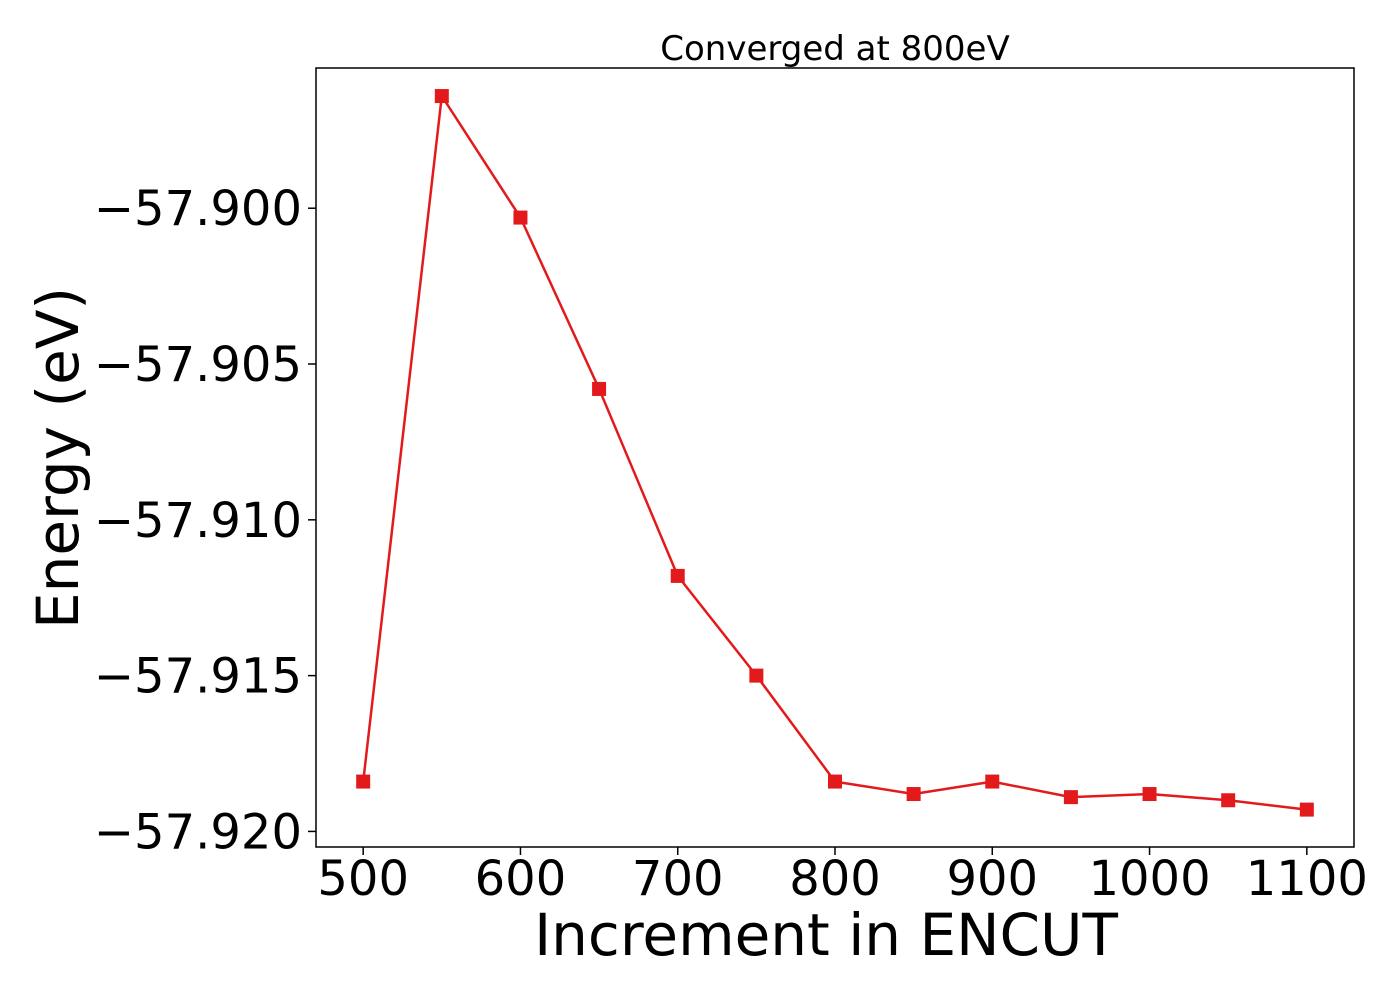 The width and height of the screenshot is (1400, 1000). Describe the element at coordinates (835, 879) in the screenshot. I see `x-tick-label: 800` at that location.